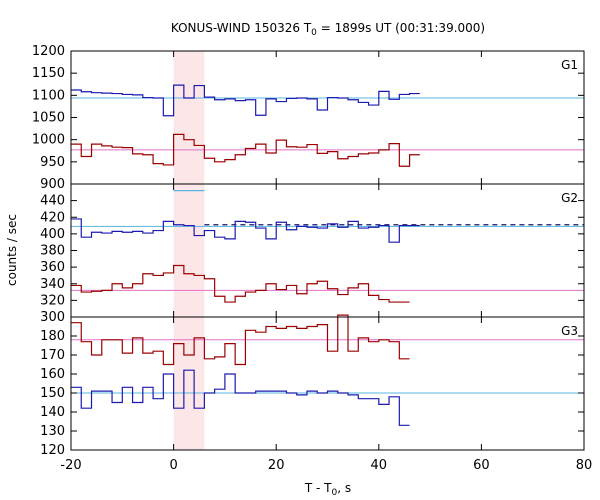  I want to click on y-tick-label: 120, so click(52, 450).